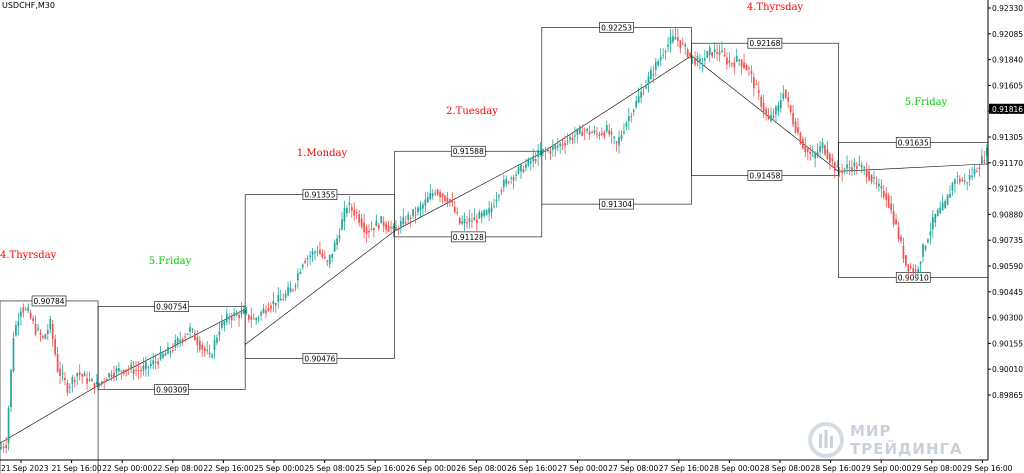 This screenshot has height=473, width=1024. What do you see at coordinates (77, 468) in the screenshot?
I see `time-tick-label: 21 Sep 16:00` at bounding box center [77, 468].